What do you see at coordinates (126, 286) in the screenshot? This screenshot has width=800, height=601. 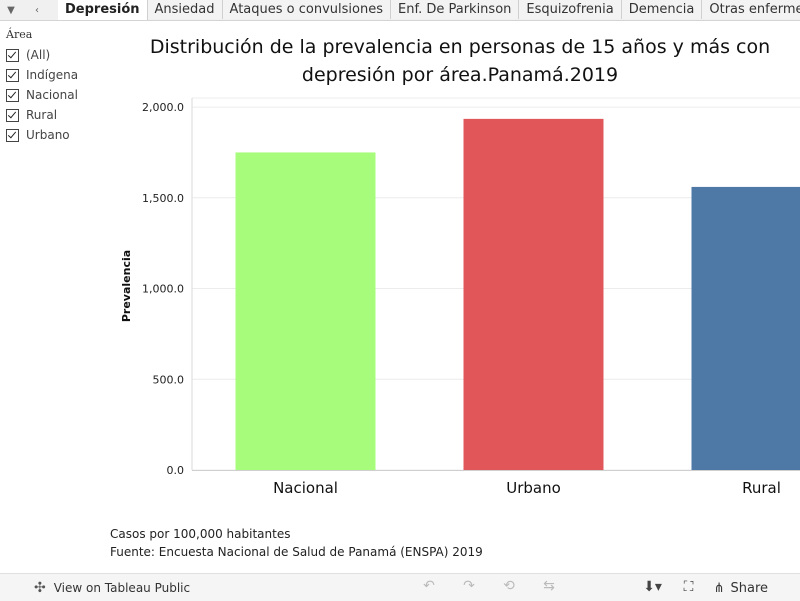 I see `y-axis-title: Prevalencia` at bounding box center [126, 286].